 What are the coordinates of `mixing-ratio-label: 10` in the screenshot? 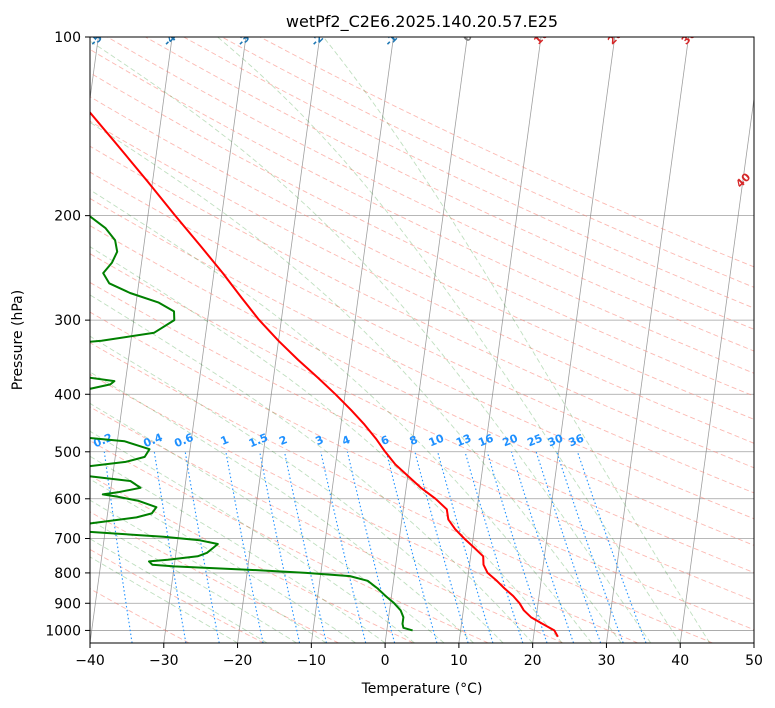 It's located at (436, 441).